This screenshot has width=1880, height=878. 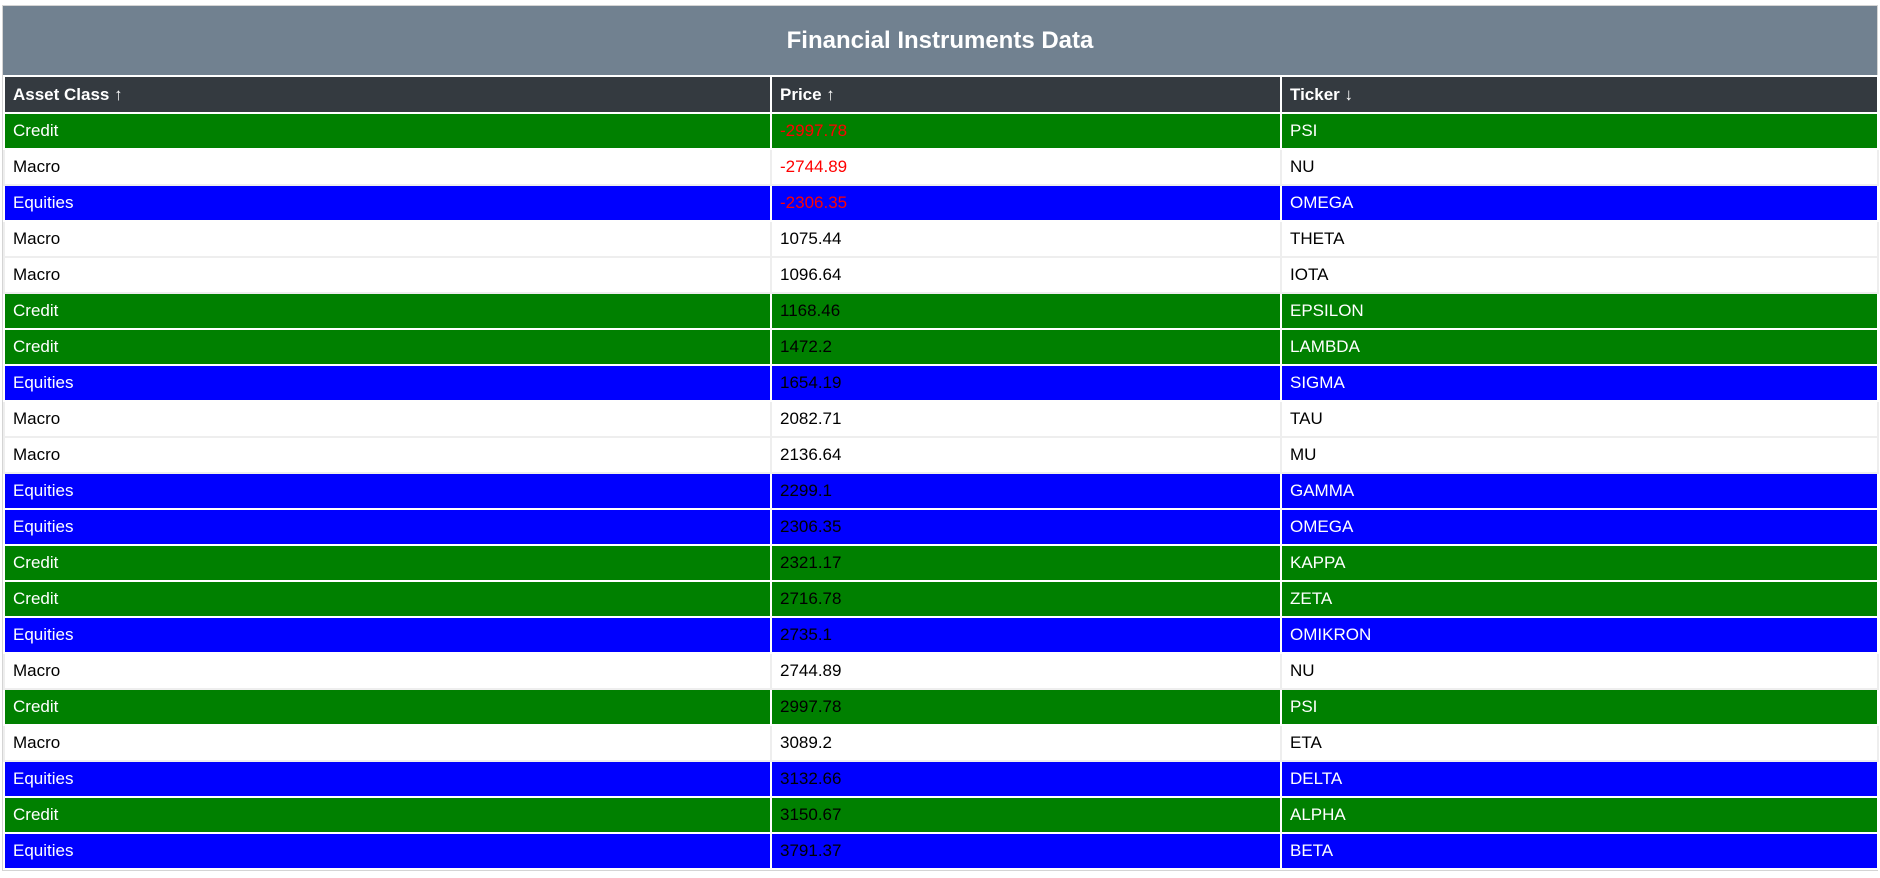 I want to click on cell-price: 1096.64, so click(x=1026, y=275).